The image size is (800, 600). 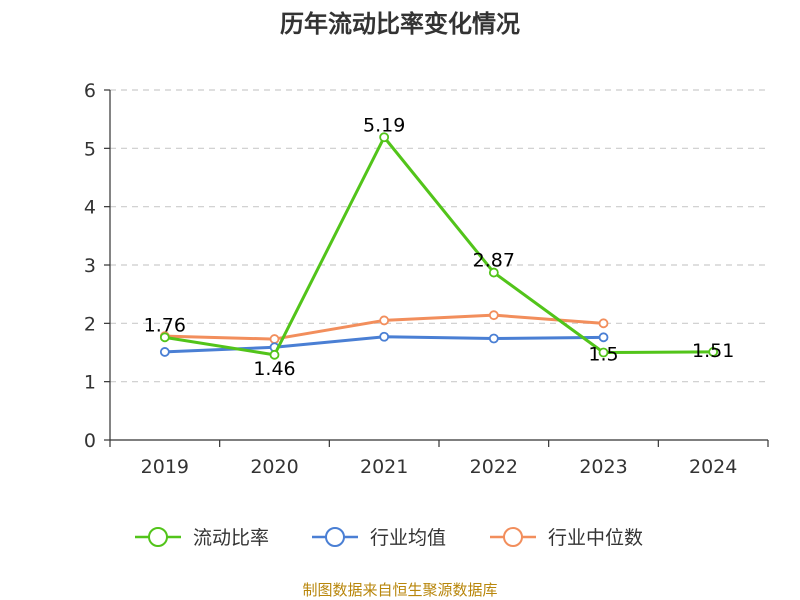 I want to click on legend-label-2: 行业中位数, so click(x=595, y=538).